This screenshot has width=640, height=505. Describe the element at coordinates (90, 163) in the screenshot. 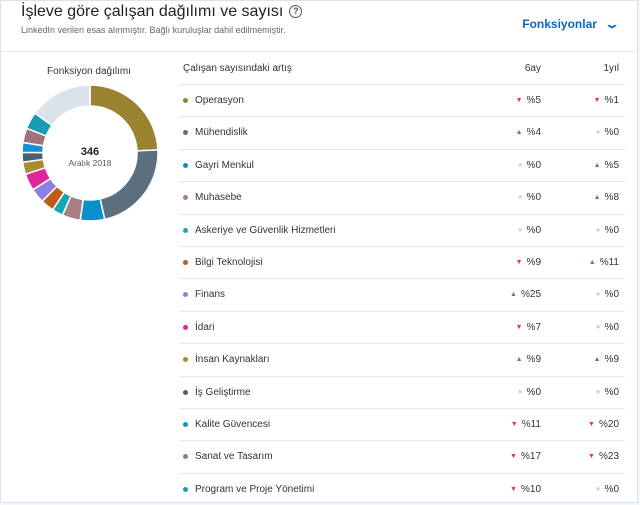

I see `donut-date: Aralık 2018` at that location.